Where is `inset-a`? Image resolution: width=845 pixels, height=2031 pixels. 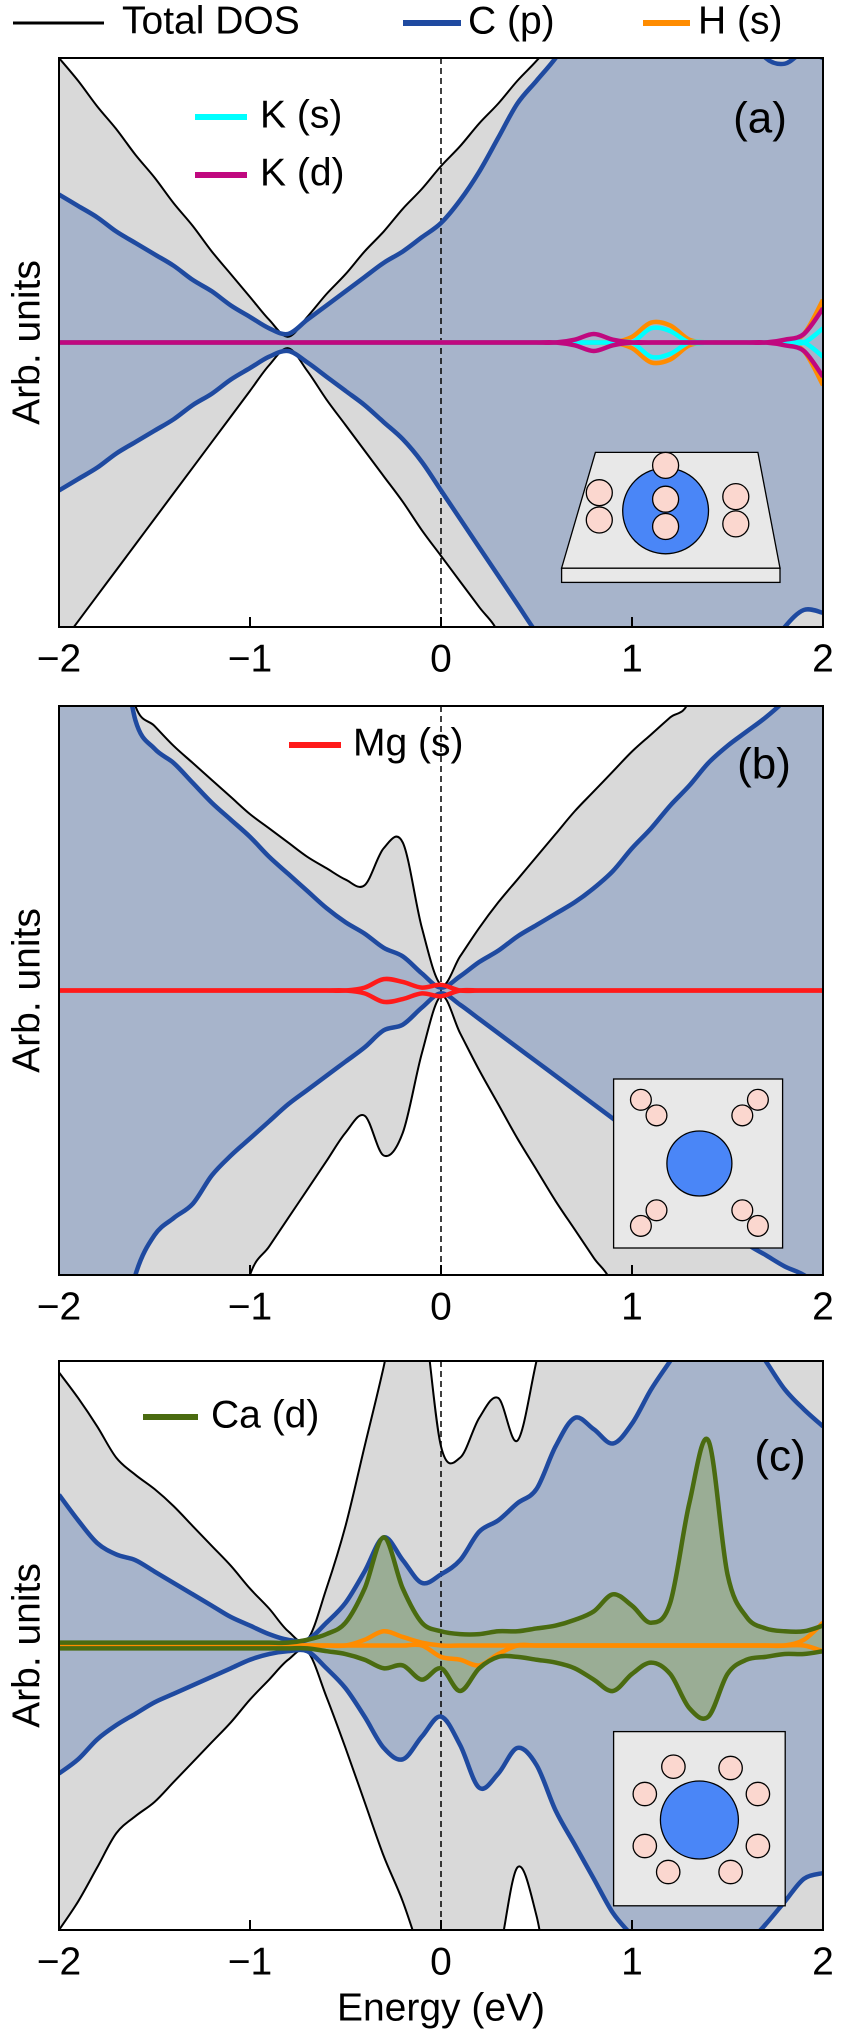
inset-a is located at coordinates (670, 517).